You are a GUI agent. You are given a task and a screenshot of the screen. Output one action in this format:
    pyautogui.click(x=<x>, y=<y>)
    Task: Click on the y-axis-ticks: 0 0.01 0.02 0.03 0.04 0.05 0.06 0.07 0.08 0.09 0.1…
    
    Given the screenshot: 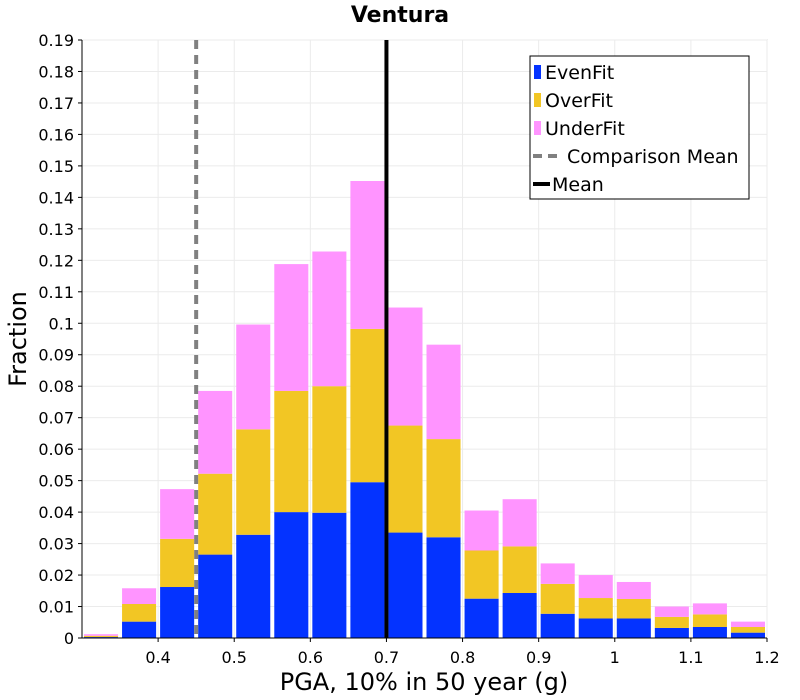 What is the action you would take?
    pyautogui.click(x=60, y=339)
    